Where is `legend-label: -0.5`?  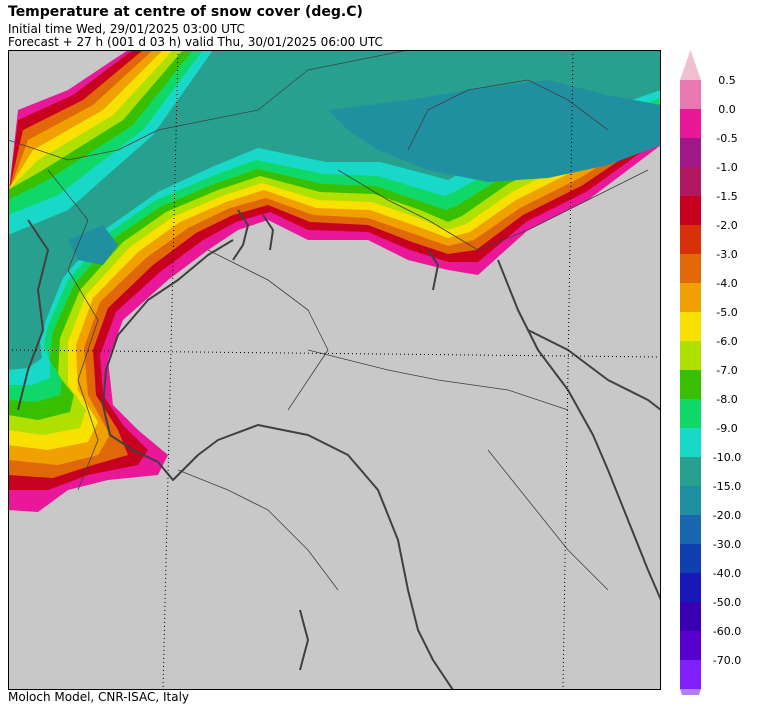 legend-label: -0.5 is located at coordinates (726, 138).